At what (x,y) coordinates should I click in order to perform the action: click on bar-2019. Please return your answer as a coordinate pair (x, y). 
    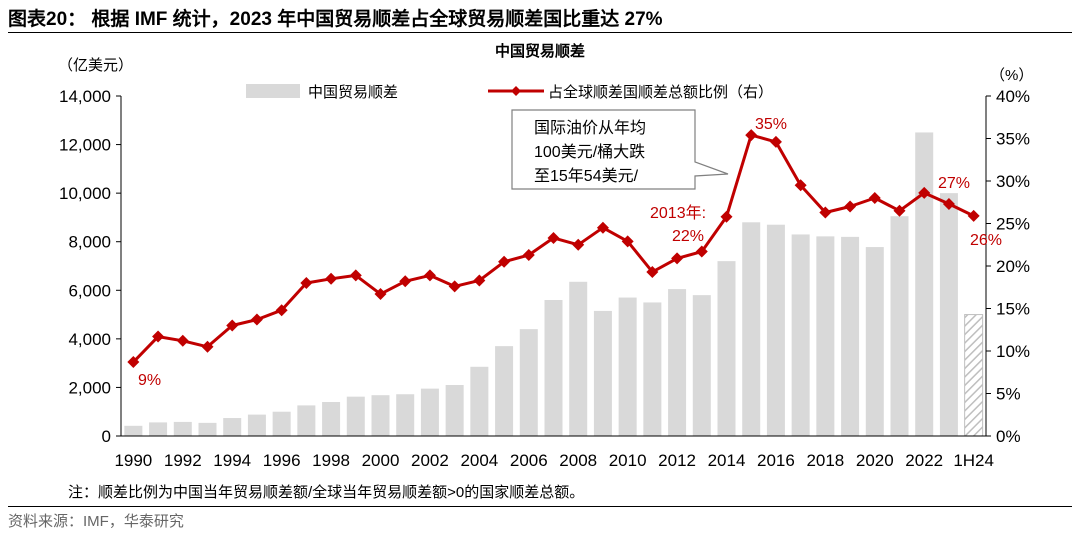
    Looking at the image, I should click on (850, 336).